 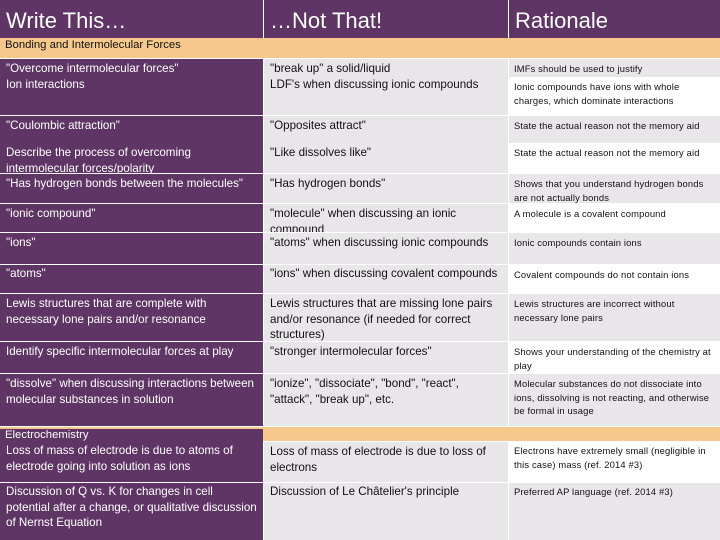 What do you see at coordinates (131, 218) in the screenshot?
I see `write-cell-row5: "ionic compound"` at bounding box center [131, 218].